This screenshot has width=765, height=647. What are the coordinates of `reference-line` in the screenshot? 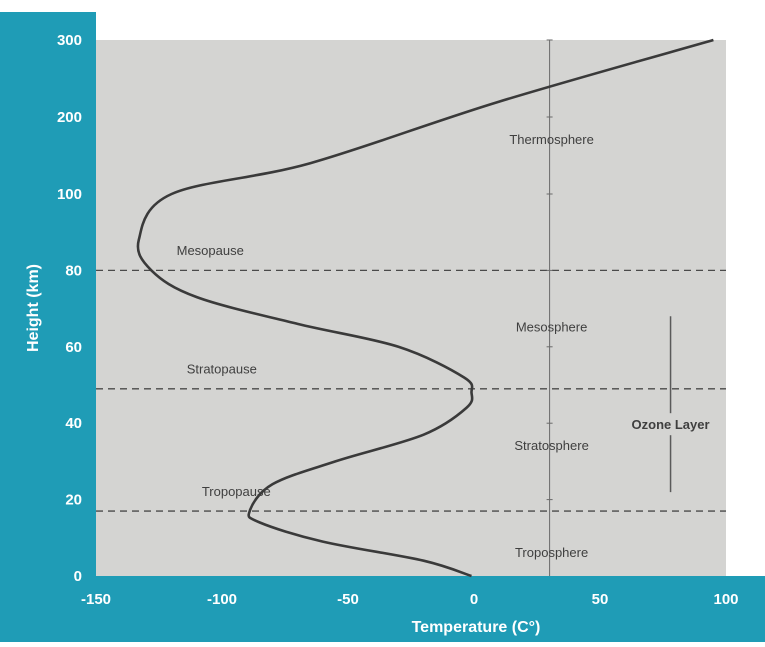 It's located at (549, 307).